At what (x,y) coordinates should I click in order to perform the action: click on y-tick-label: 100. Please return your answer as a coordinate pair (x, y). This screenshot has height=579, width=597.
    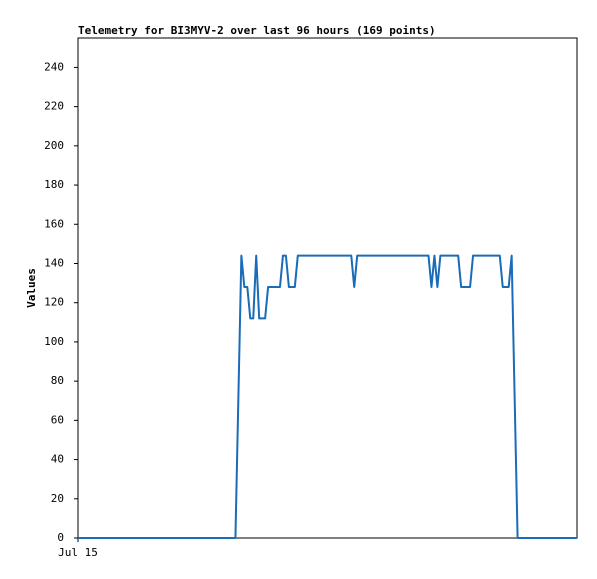
    Looking at the image, I should click on (54, 341).